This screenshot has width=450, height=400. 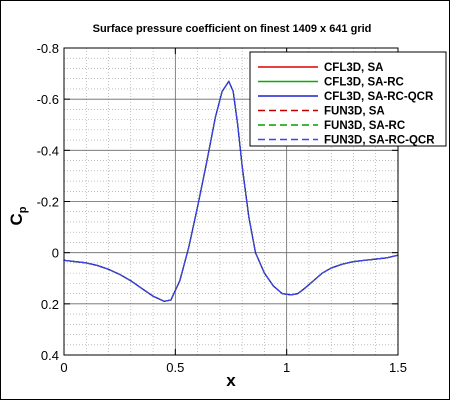 What do you see at coordinates (379, 97) in the screenshot?
I see `legend-label-3: CFL3D, SA-RC-QCR` at bounding box center [379, 97].